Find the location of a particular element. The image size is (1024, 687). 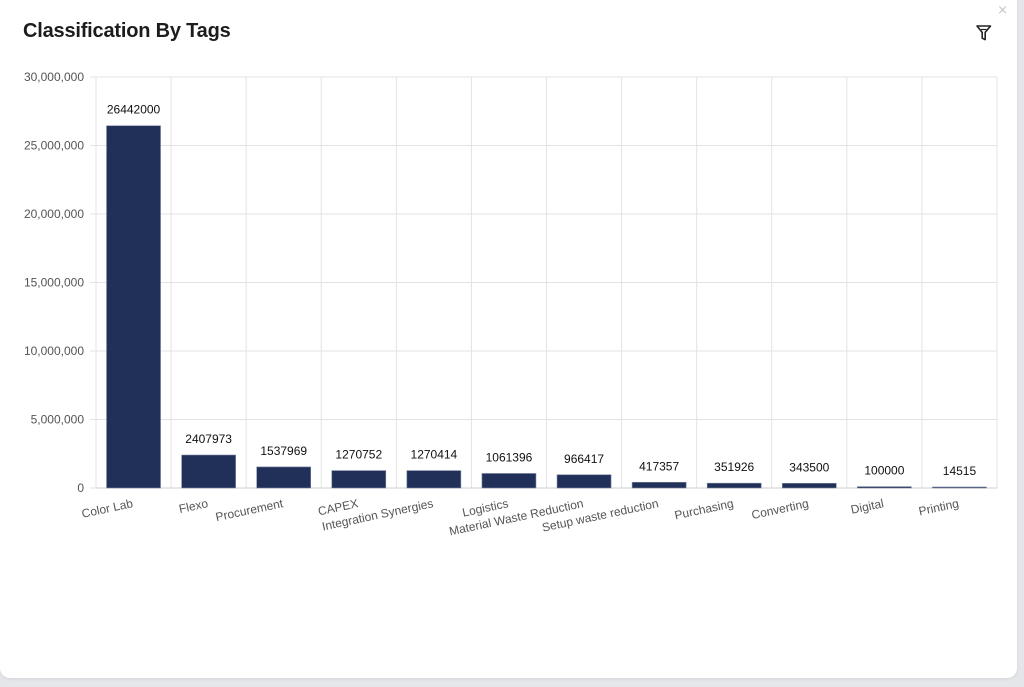

data-label: 2407973 is located at coordinates (208, 439).